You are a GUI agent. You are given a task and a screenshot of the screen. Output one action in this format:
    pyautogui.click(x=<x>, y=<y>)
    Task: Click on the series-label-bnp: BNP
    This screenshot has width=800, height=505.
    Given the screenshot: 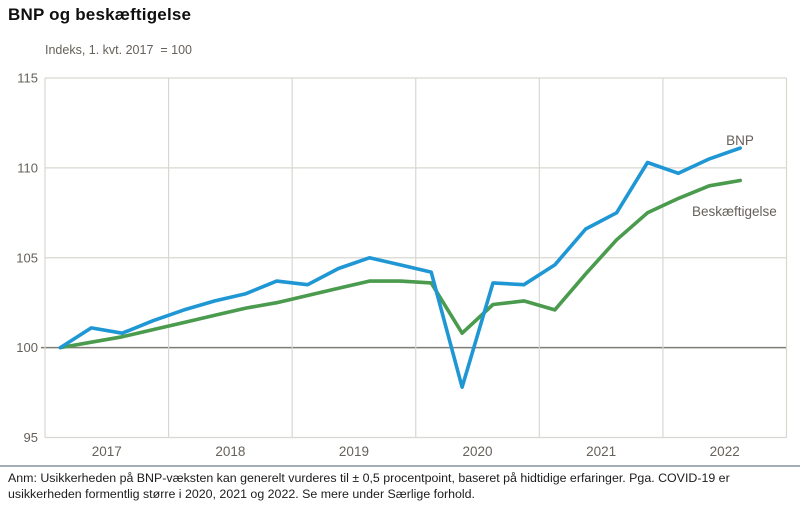 What is the action you would take?
    pyautogui.click(x=740, y=140)
    